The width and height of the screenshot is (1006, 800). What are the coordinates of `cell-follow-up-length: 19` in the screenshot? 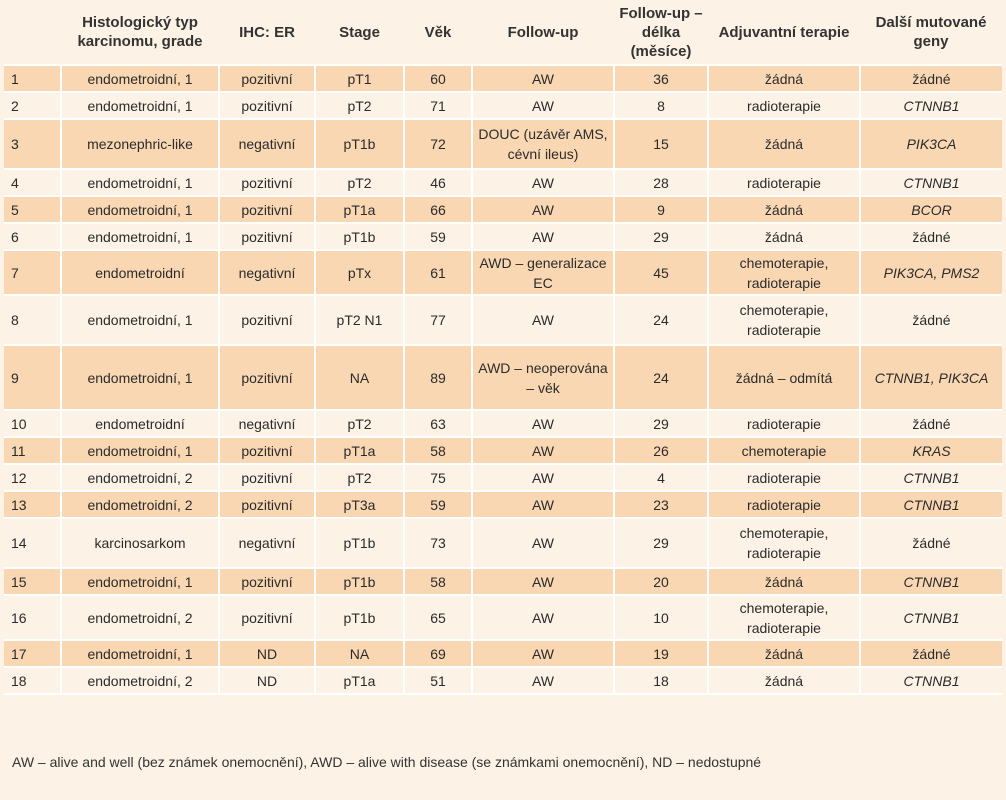 It's located at (661, 654).